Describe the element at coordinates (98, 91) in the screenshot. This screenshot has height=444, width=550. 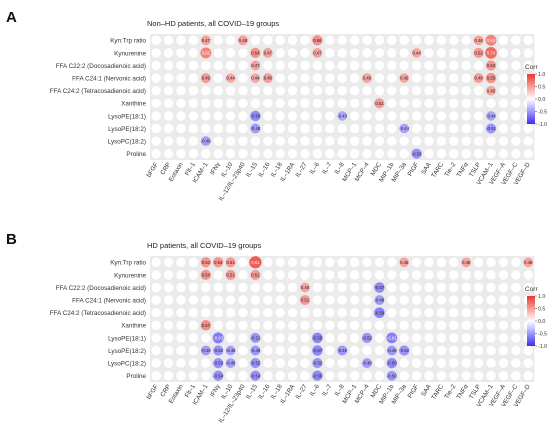
I see `row-label: FFA C24:2 (Tetracosadienoic acid)` at that location.